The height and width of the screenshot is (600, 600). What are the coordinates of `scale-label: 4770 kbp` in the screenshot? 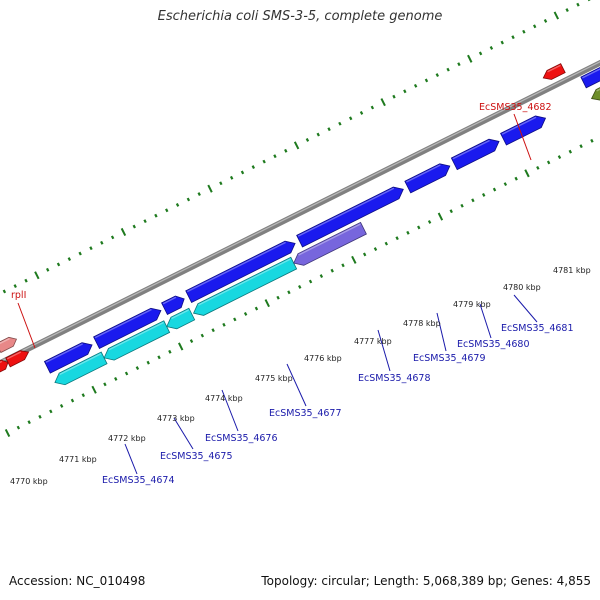 It's located at (29, 481).